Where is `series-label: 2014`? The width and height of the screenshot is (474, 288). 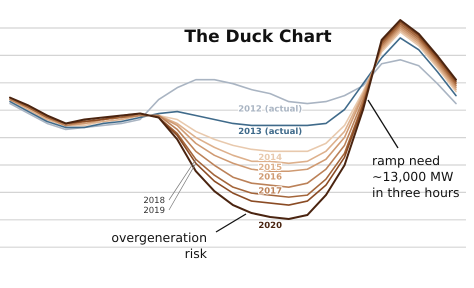 series-label: 2014 is located at coordinates (270, 157).